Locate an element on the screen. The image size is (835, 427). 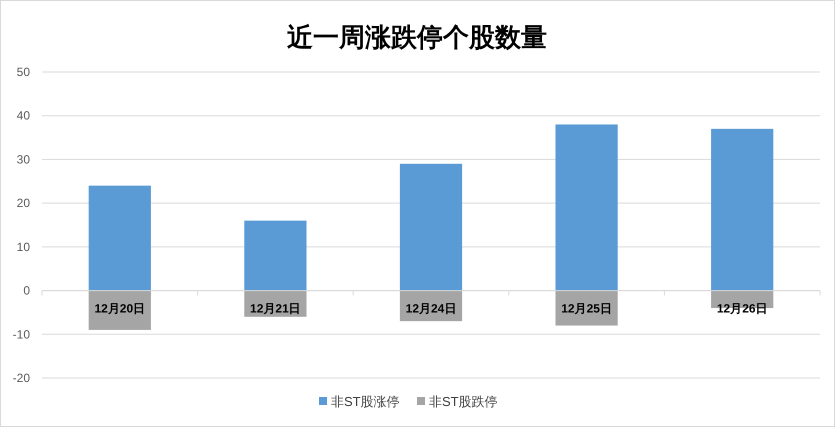
x-tick-label: 12月25日 is located at coordinates (586, 309).